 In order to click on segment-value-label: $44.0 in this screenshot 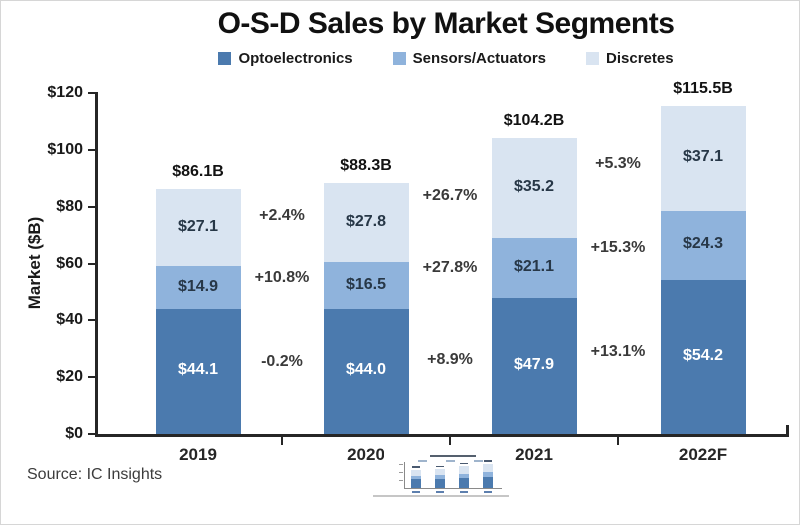, I will do `click(366, 370)`.